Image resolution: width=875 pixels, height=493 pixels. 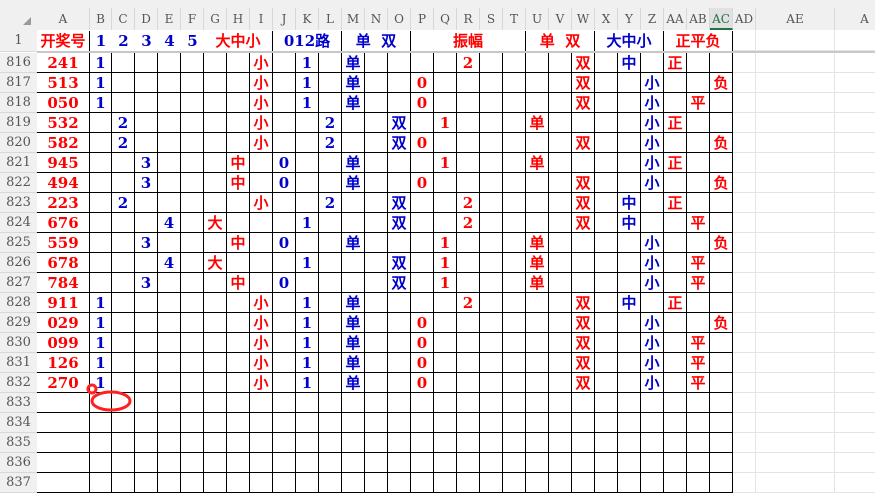 What do you see at coordinates (330, 83) in the screenshot?
I see `cell-l817` at bounding box center [330, 83].